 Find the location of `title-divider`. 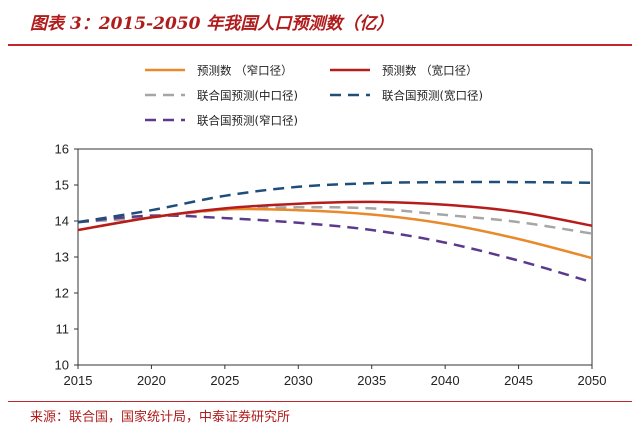

title-divider is located at coordinates (320, 45).